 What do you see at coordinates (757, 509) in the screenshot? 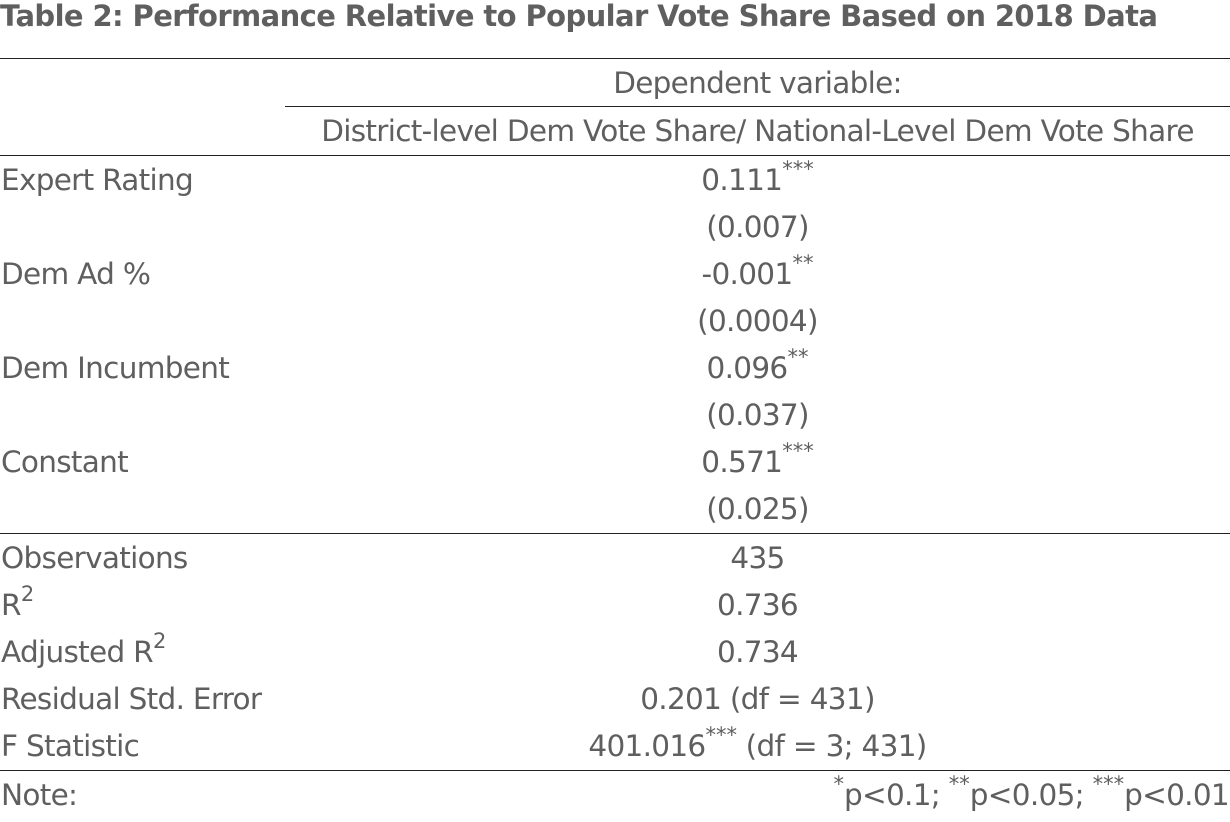
I see `coef-std-error: (0.025)` at bounding box center [757, 509].